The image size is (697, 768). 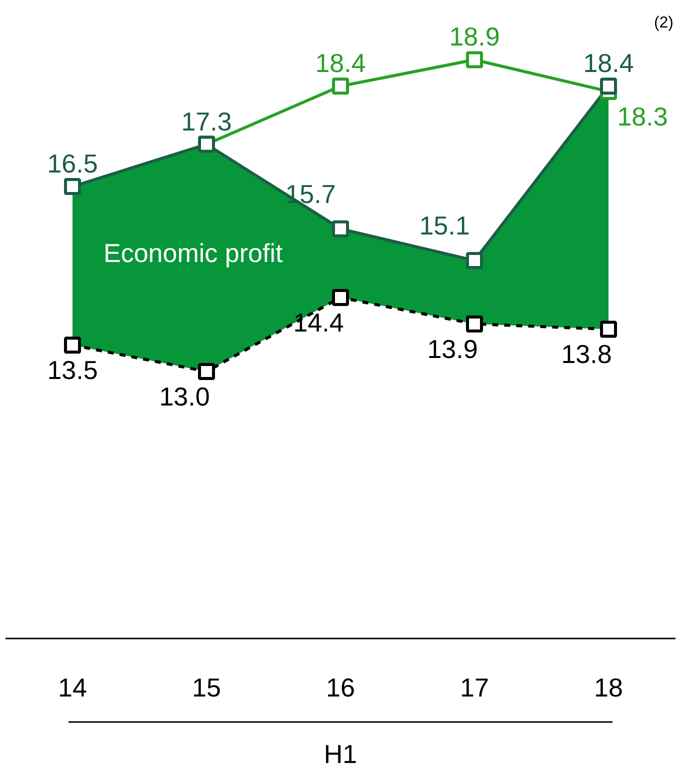 What do you see at coordinates (340, 687) in the screenshot?
I see `x-tick-label: 16` at bounding box center [340, 687].